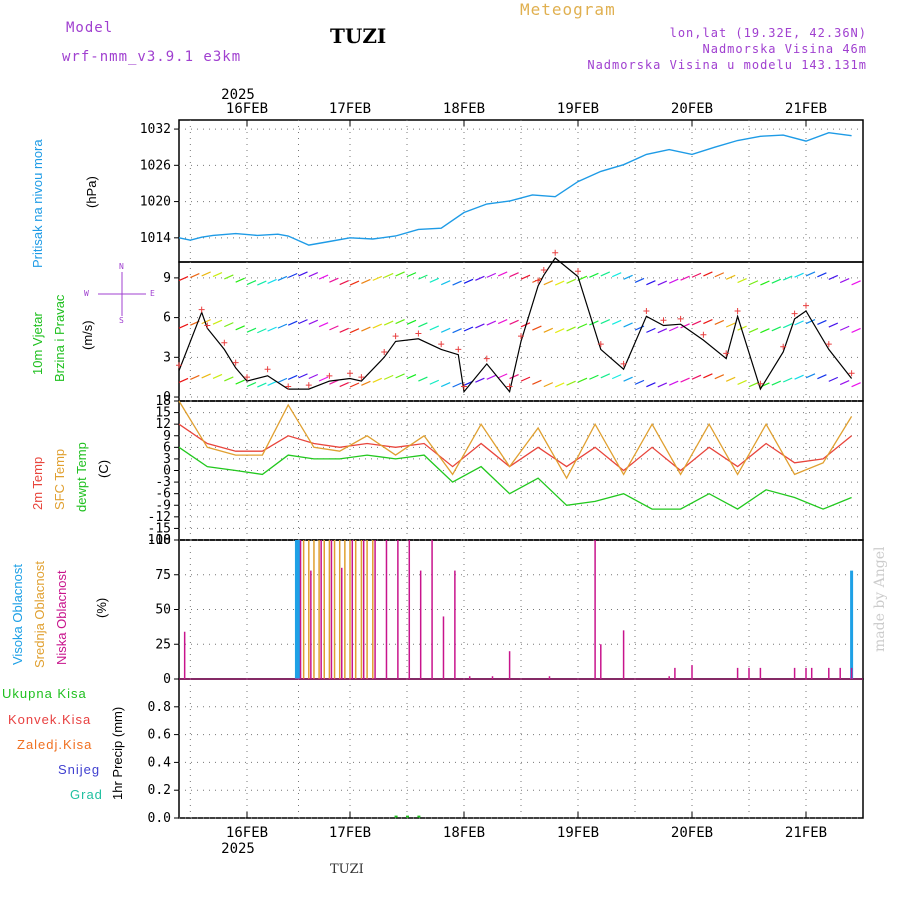 The width and height of the screenshot is (900, 900). Describe the element at coordinates (155, 165) in the screenshot. I see `y-tick-label: 1026` at that location.